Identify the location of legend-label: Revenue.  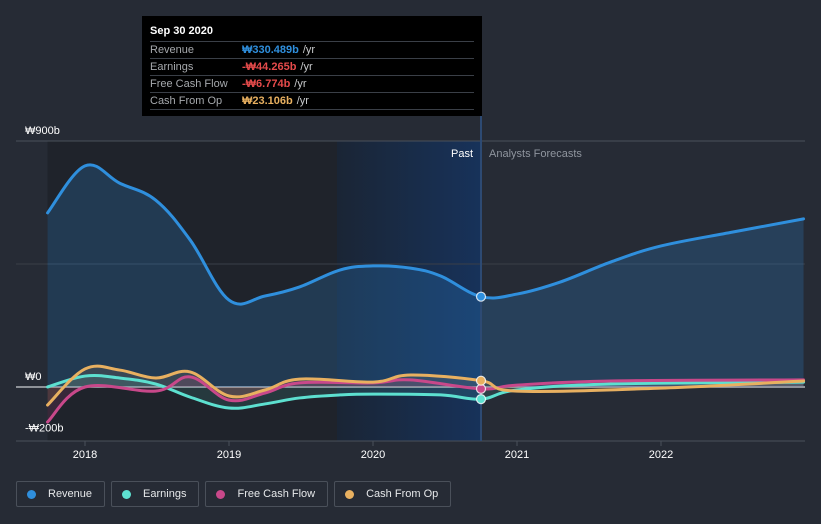
(70, 494).